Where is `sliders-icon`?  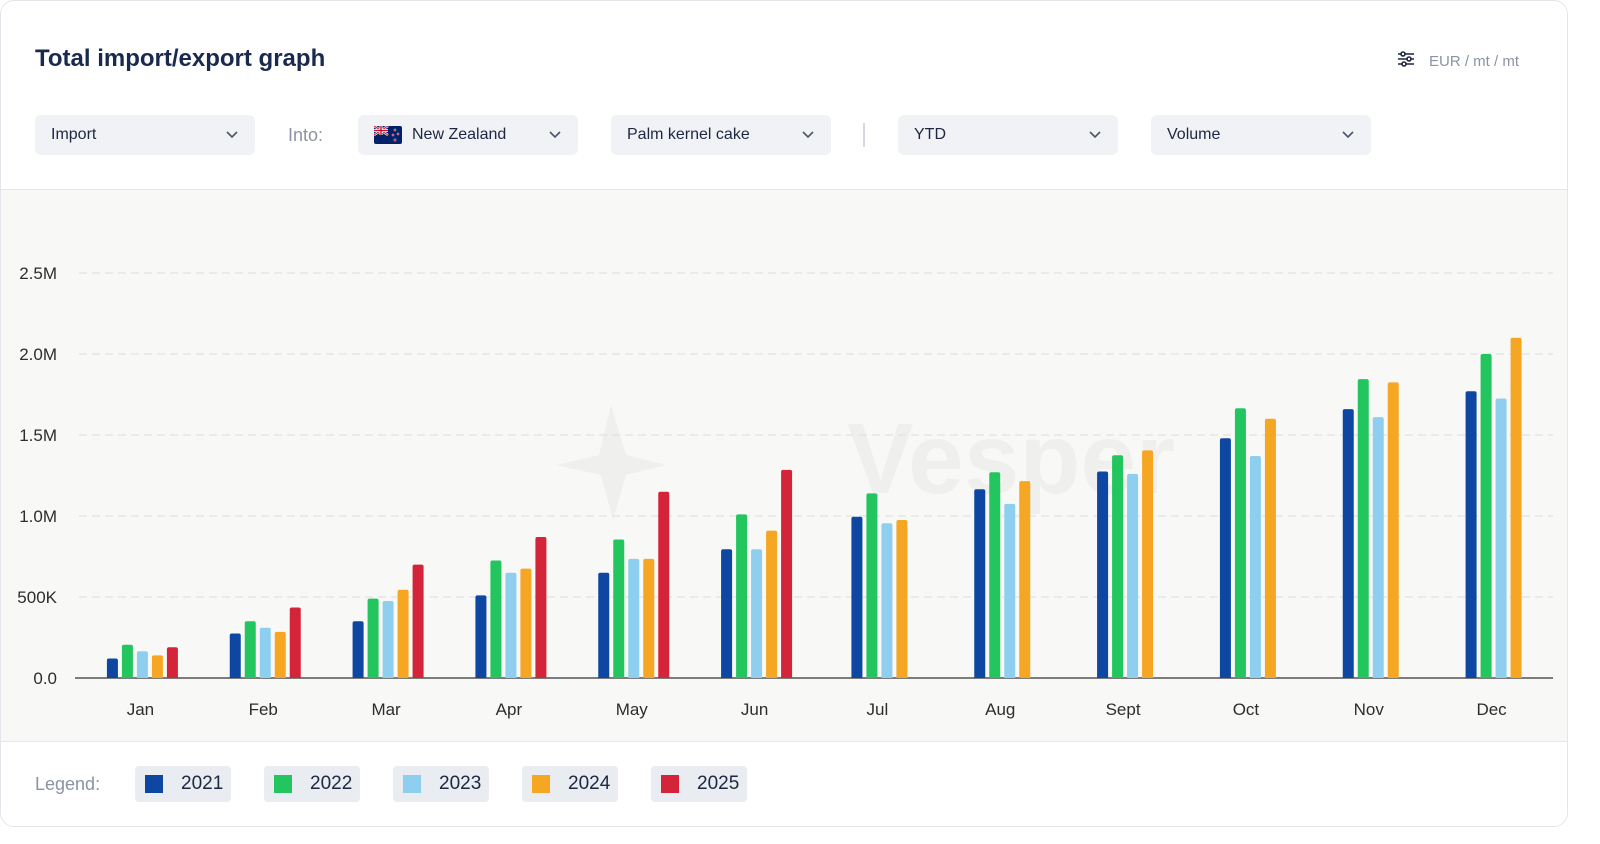 sliders-icon is located at coordinates (1406, 61).